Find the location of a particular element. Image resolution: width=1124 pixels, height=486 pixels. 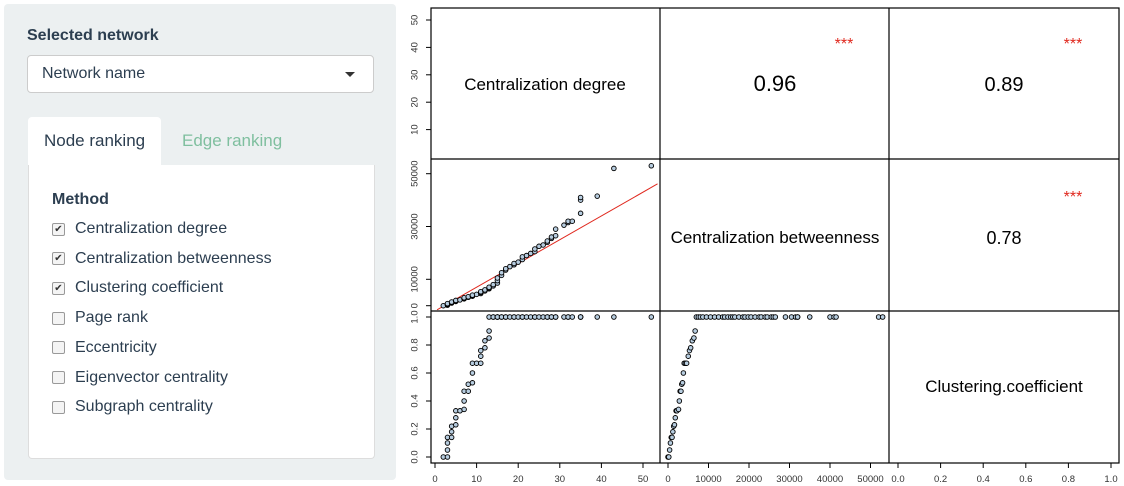

y-tick-label: 0.2 is located at coordinates (415, 428).